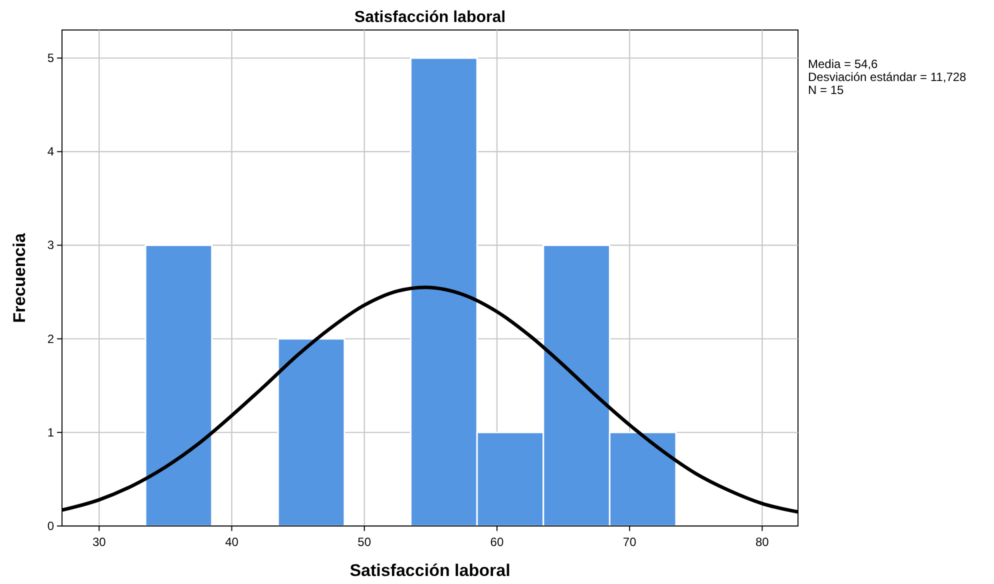 The height and width of the screenshot is (584, 994). What do you see at coordinates (763, 542) in the screenshot?
I see `x-tick-label: 80` at bounding box center [763, 542].